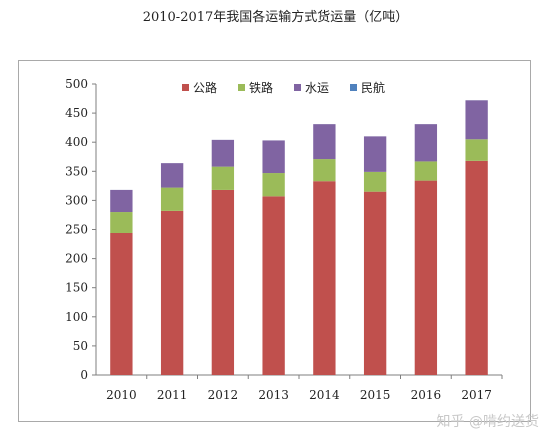 The height and width of the screenshot is (441, 551). Describe the element at coordinates (80, 346) in the screenshot. I see `y-tick-label: 50` at that location.